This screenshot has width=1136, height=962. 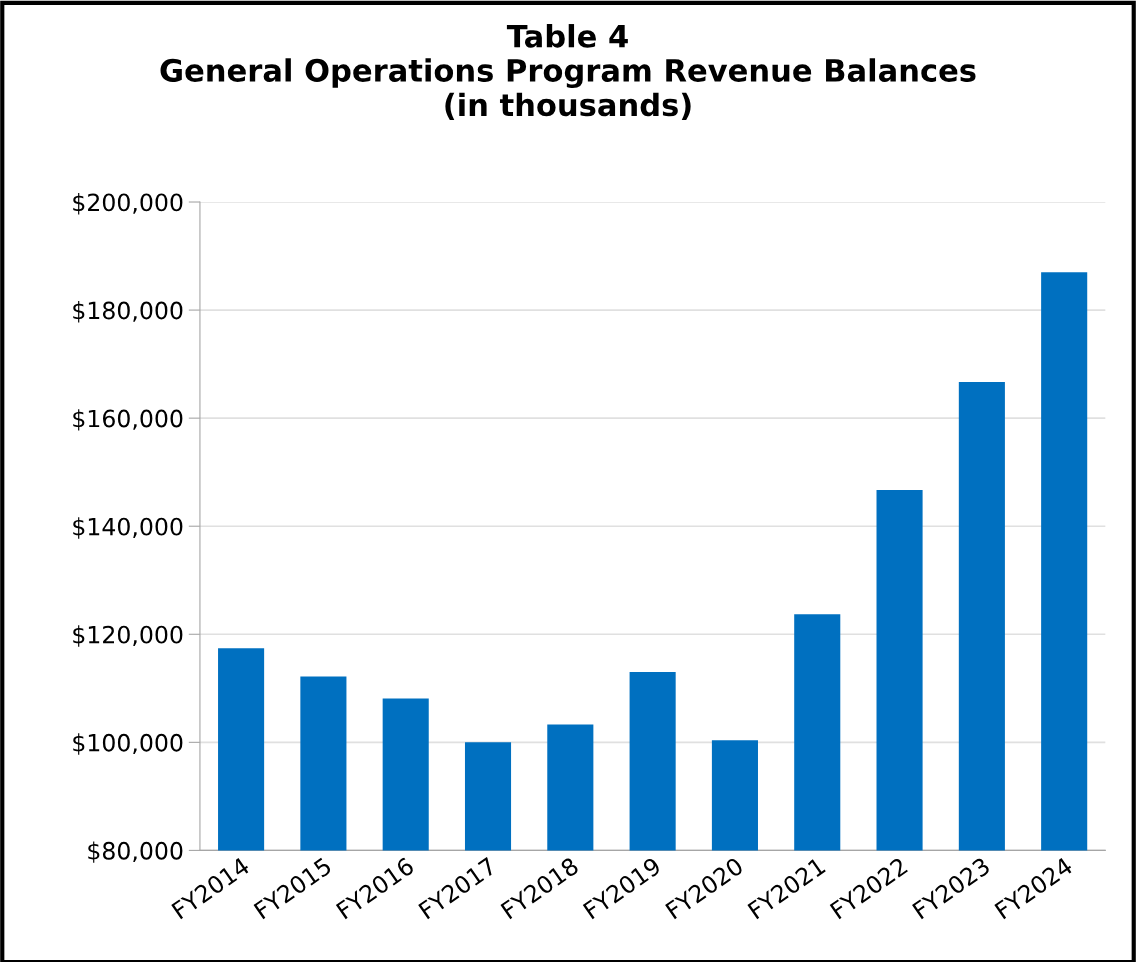 What do you see at coordinates (128, 204) in the screenshot?
I see `y-tick-label: $200,000` at bounding box center [128, 204].